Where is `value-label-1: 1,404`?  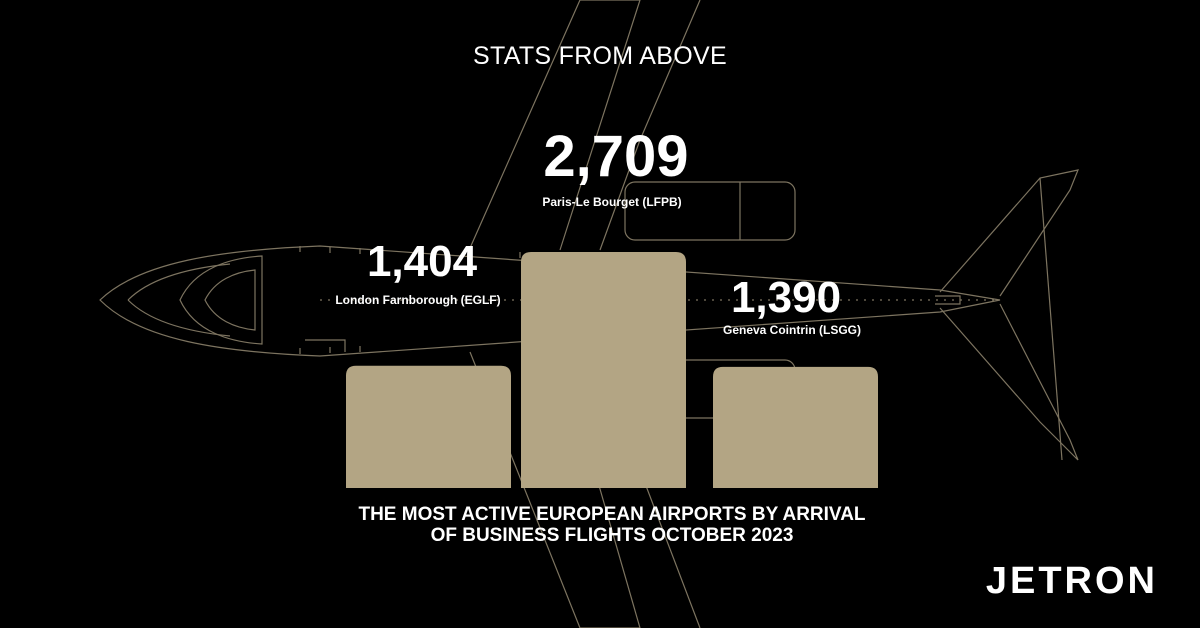 value-label-1: 1,404 is located at coordinates (422, 261).